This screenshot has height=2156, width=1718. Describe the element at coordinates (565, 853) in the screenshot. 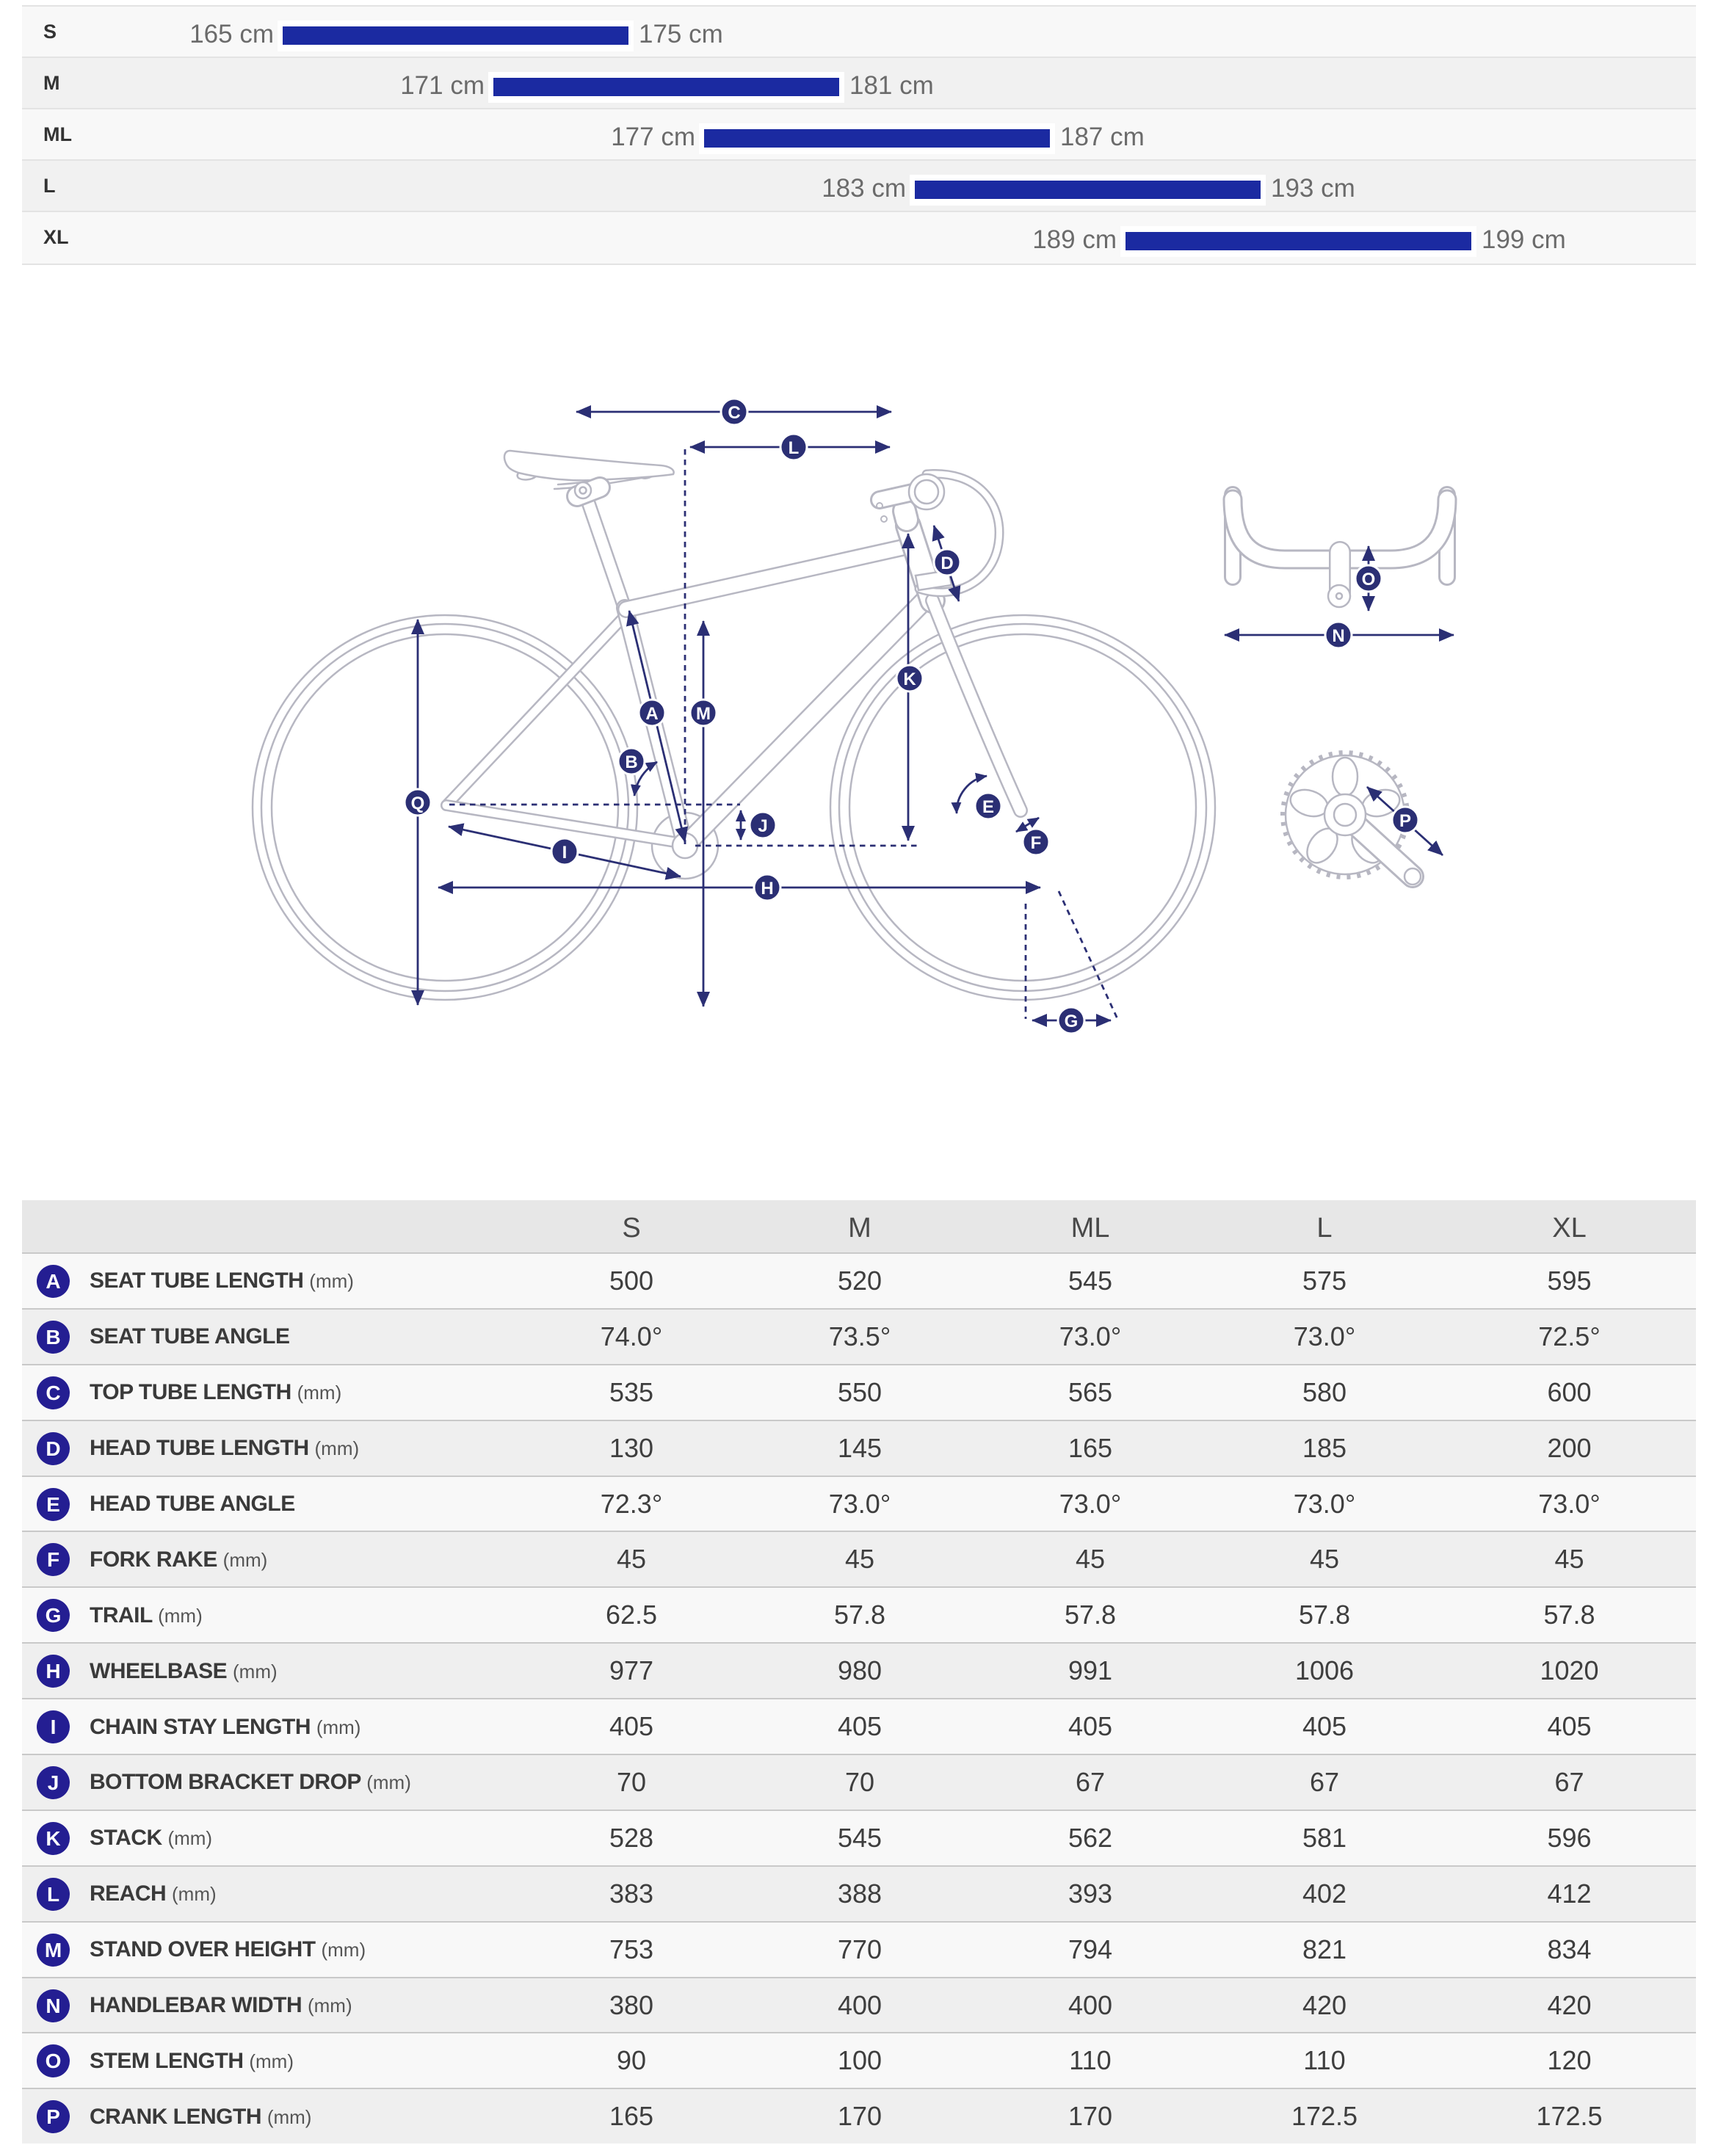

I see `svg-text: I` at that location.